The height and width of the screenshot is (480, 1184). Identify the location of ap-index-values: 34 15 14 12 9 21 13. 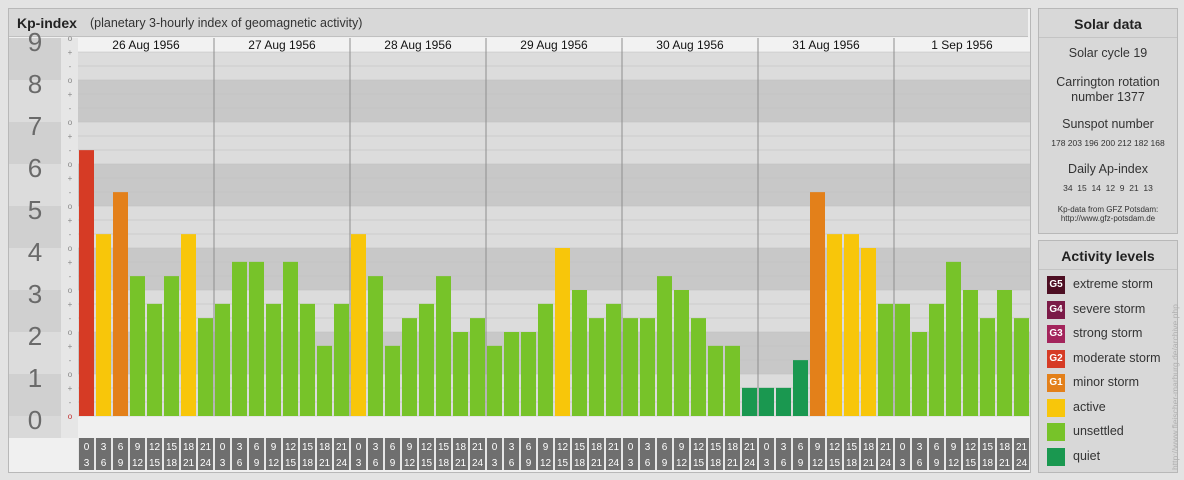
(1108, 188).